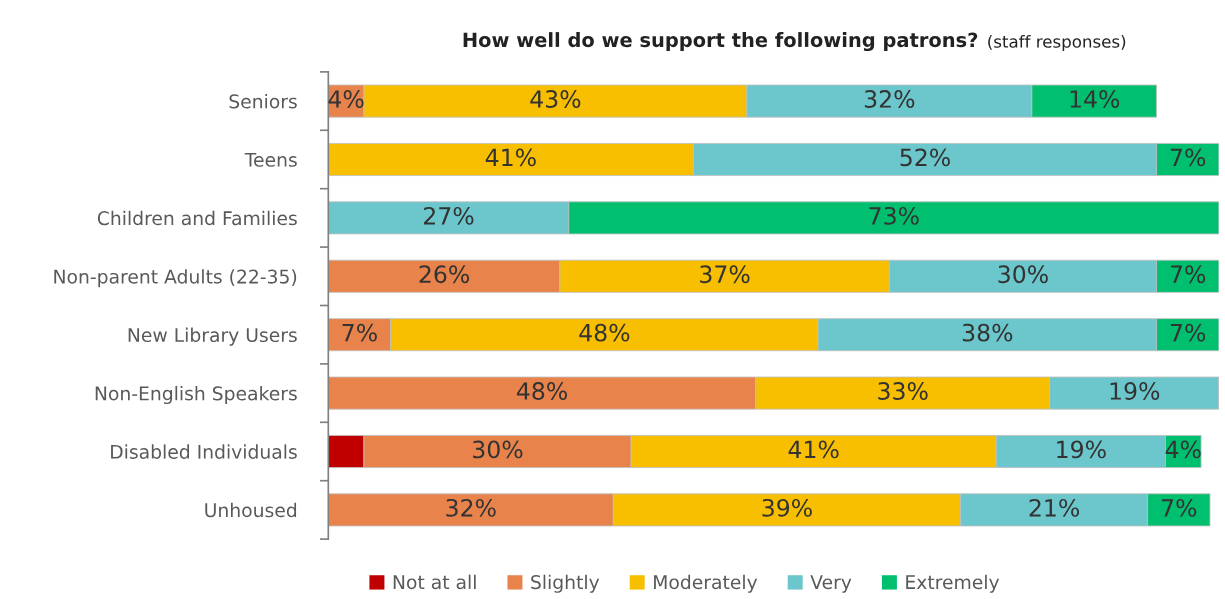 The height and width of the screenshot is (599, 1225). I want to click on legend-label: Slightly, so click(565, 583).